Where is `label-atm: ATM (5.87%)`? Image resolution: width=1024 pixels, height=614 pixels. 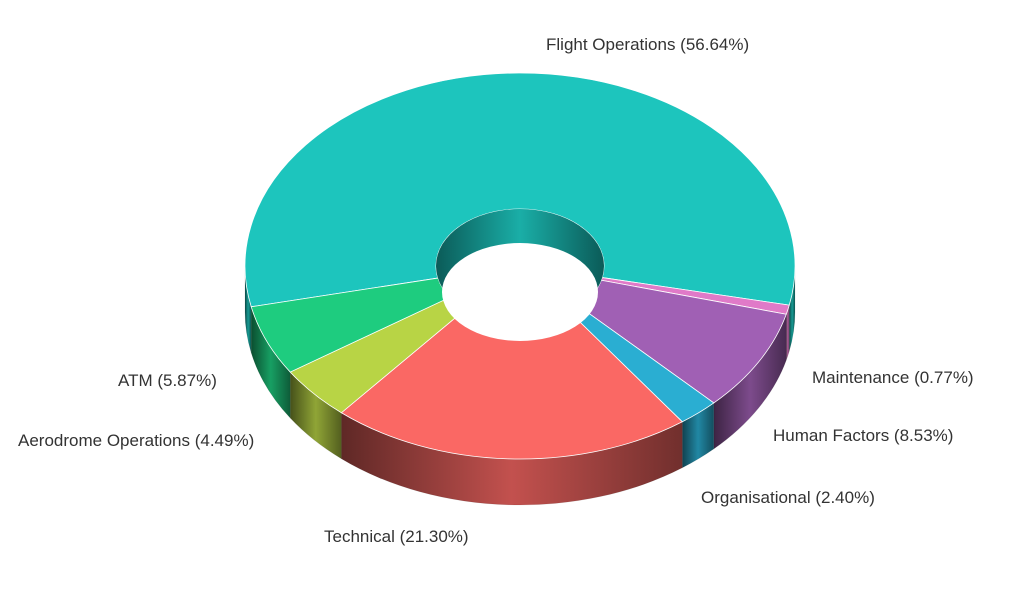
label-atm: ATM (5.87%) is located at coordinates (167, 380).